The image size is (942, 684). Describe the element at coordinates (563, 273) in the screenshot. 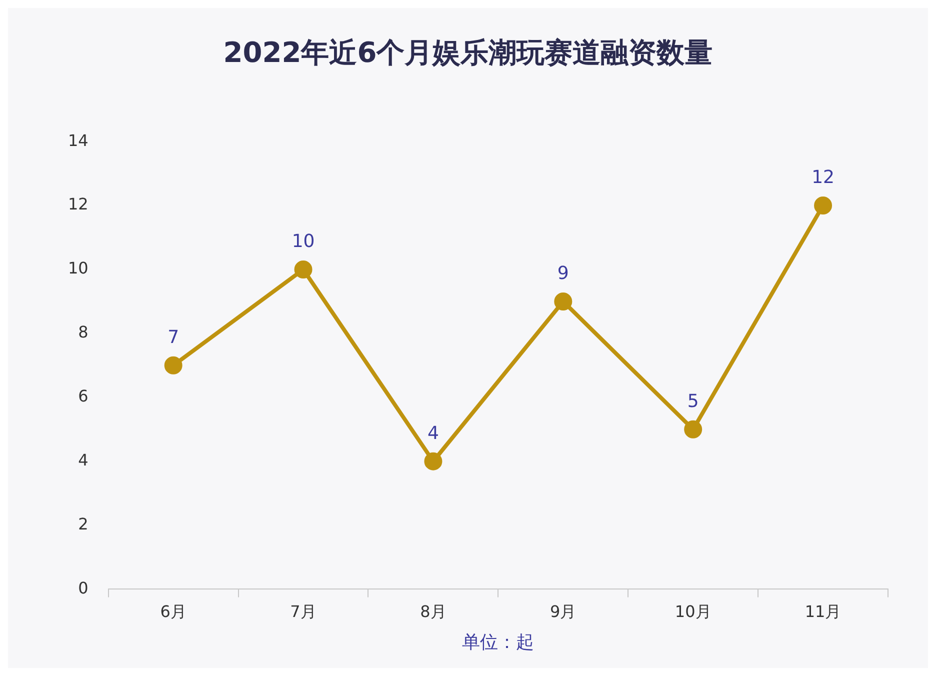

I see `data-label: 9` at that location.